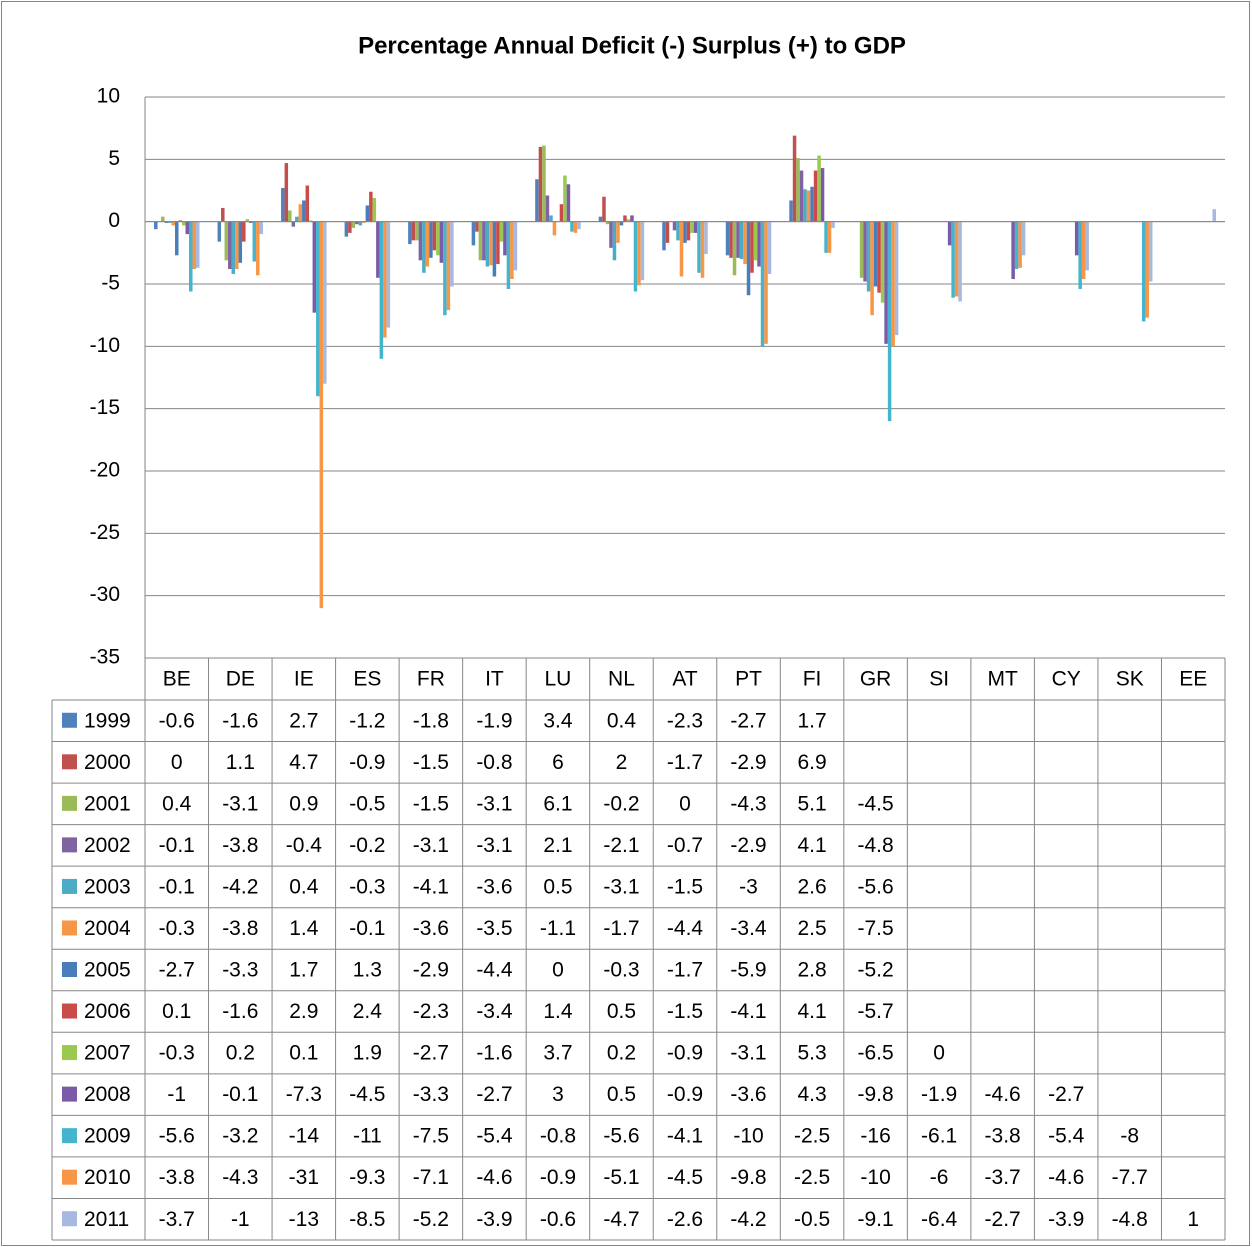 Image resolution: width=1252 pixels, height=1247 pixels. Describe the element at coordinates (1002, 679) in the screenshot. I see `x-tick-label: MT` at that location.